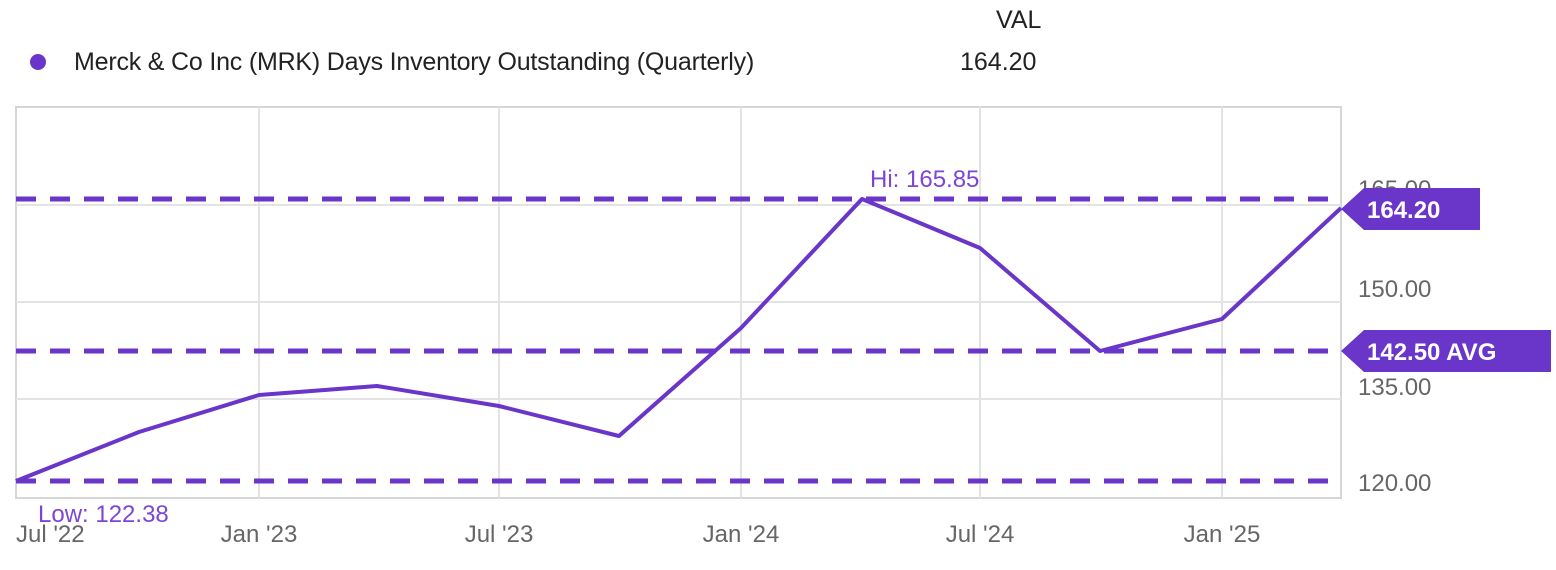 This screenshot has width=1556, height=570. What do you see at coordinates (1431, 352) in the screenshot?
I see `average-value-tag-text: 142.50 AVG` at bounding box center [1431, 352].